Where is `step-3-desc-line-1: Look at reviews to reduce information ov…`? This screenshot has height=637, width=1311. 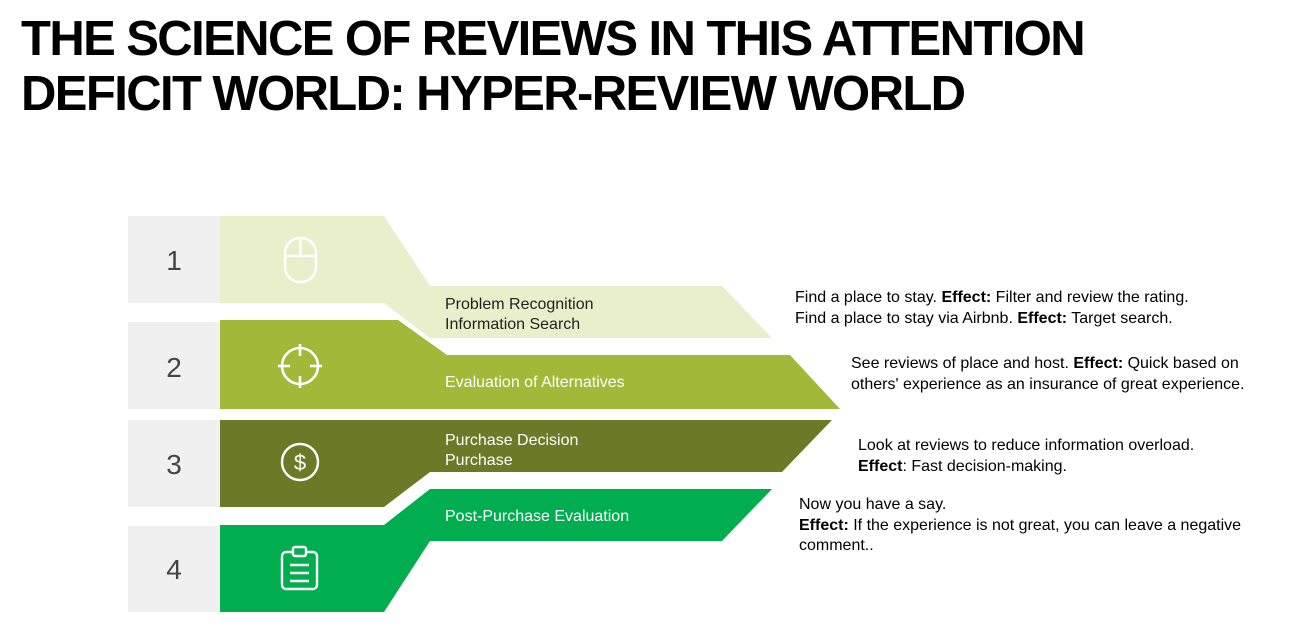
step-3-desc-line-1: Look at reviews to reduce information ov… is located at coordinates (1026, 445).